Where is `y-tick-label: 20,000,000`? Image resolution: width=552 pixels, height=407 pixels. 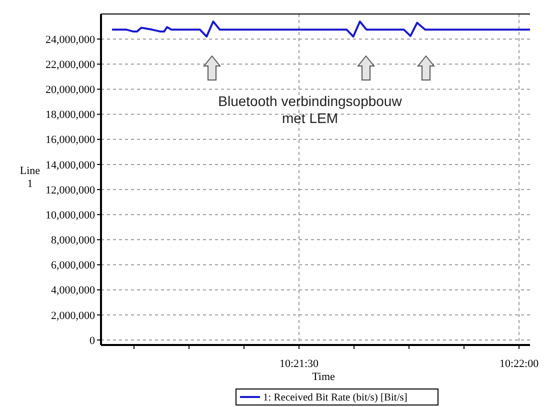 y-tick-label: 20,000,000 is located at coordinates (71, 90).